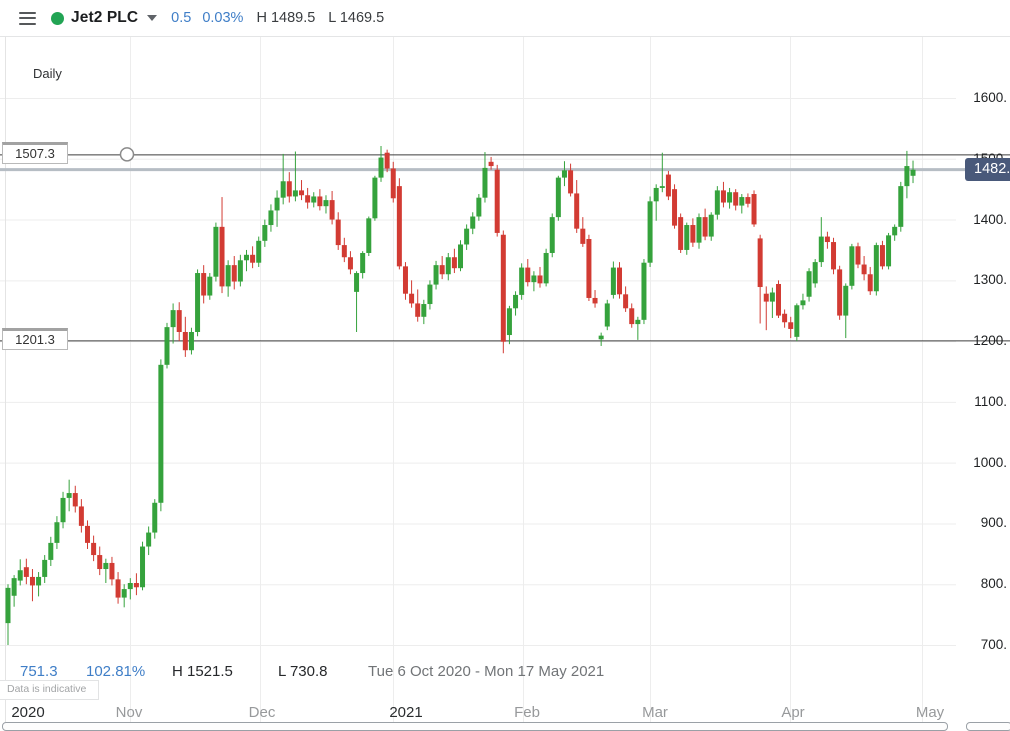 This screenshot has width=1010, height=731. I want to click on period-low: L 730.8, so click(303, 671).